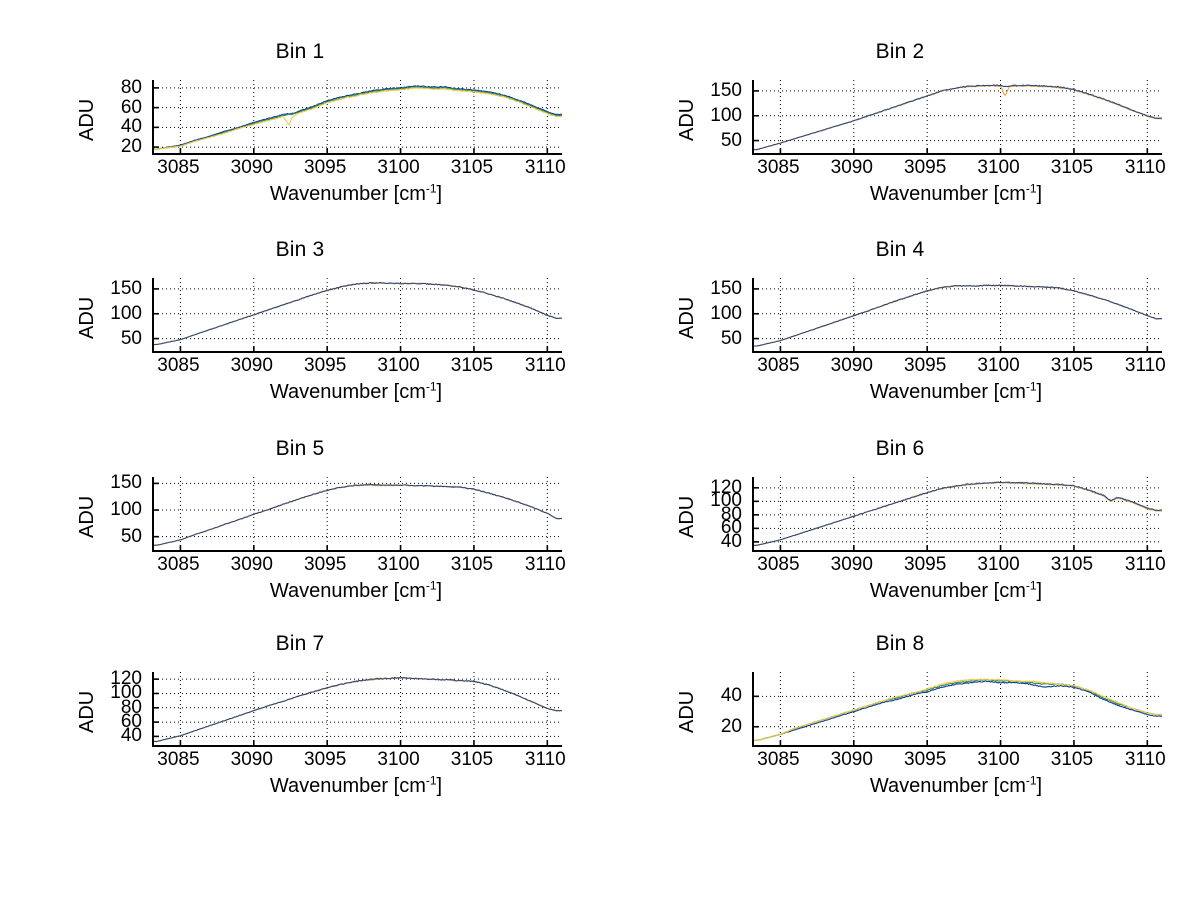 This screenshot has height=901, width=1200. Describe the element at coordinates (126, 679) in the screenshot. I see `y-tick-label: 120` at that location.